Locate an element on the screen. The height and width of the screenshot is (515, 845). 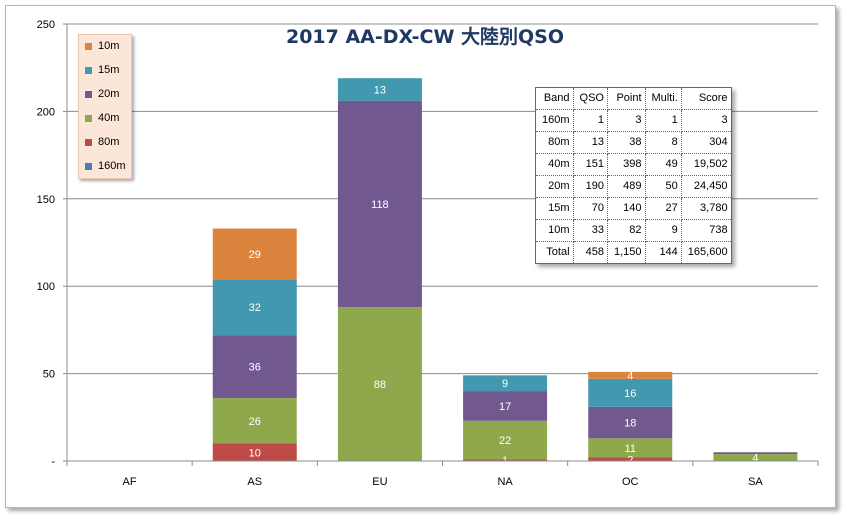
score-cell: 304 is located at coordinates (706, 142).